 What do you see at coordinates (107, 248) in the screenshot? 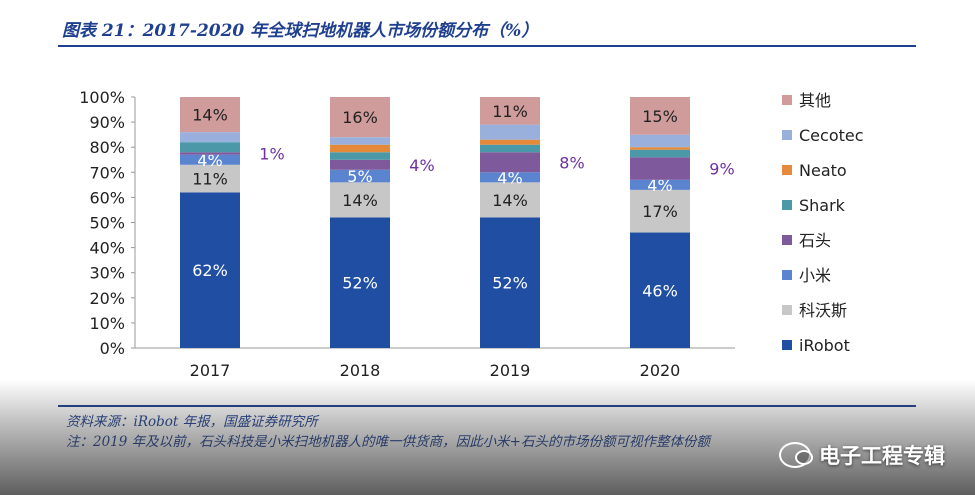
I see `y-tick-label: 40%` at bounding box center [107, 248].